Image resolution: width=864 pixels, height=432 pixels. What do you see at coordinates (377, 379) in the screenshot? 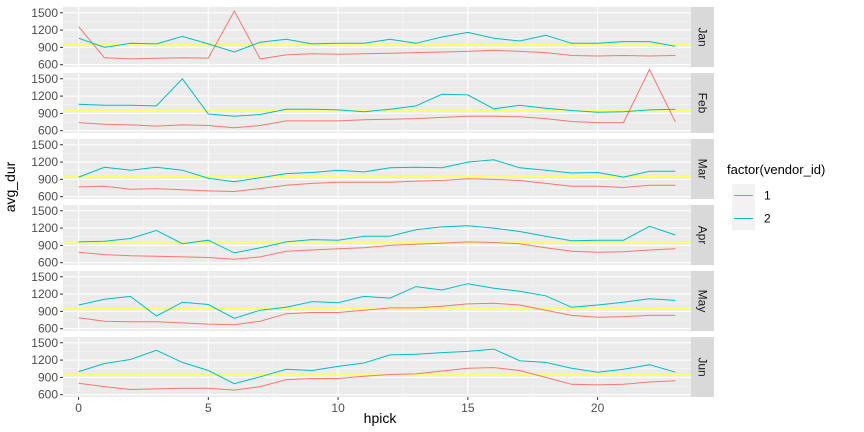
I see `series-line-1-jun` at bounding box center [377, 379].